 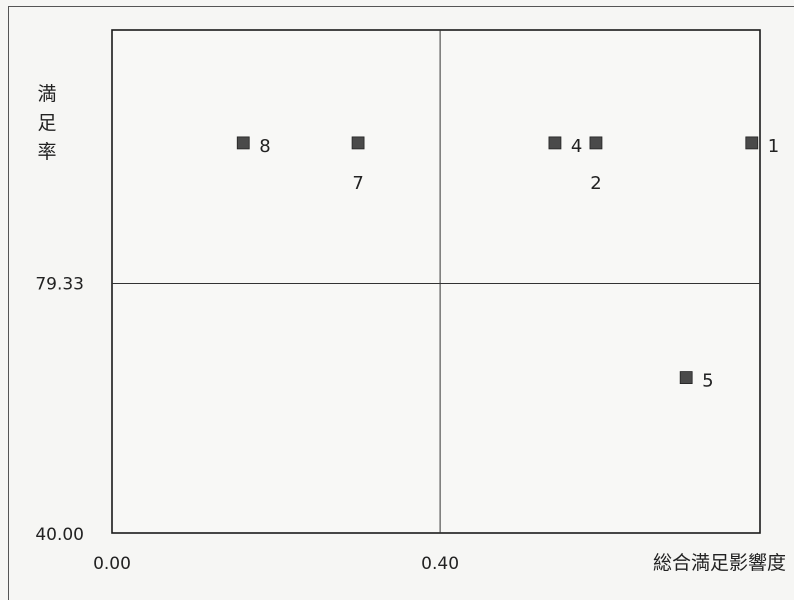 What do you see at coordinates (59, 535) in the screenshot?
I see `y-tick-label-0: 40.00` at bounding box center [59, 535].